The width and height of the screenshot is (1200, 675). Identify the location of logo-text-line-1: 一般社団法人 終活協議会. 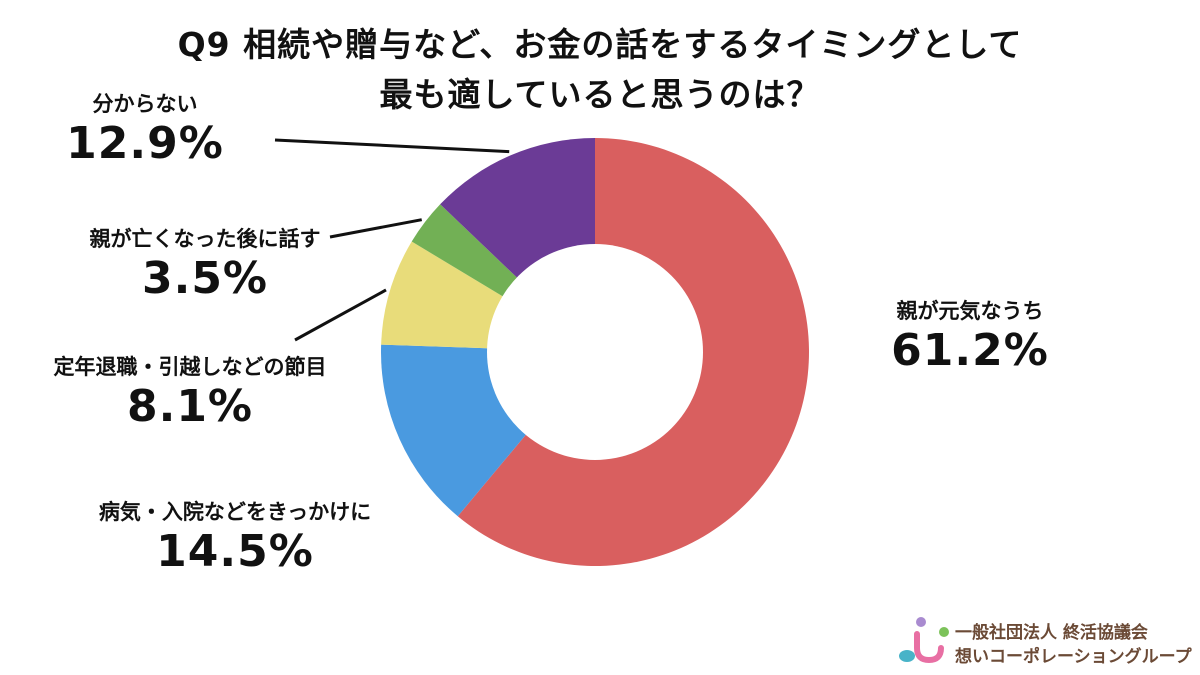
(1051, 633).